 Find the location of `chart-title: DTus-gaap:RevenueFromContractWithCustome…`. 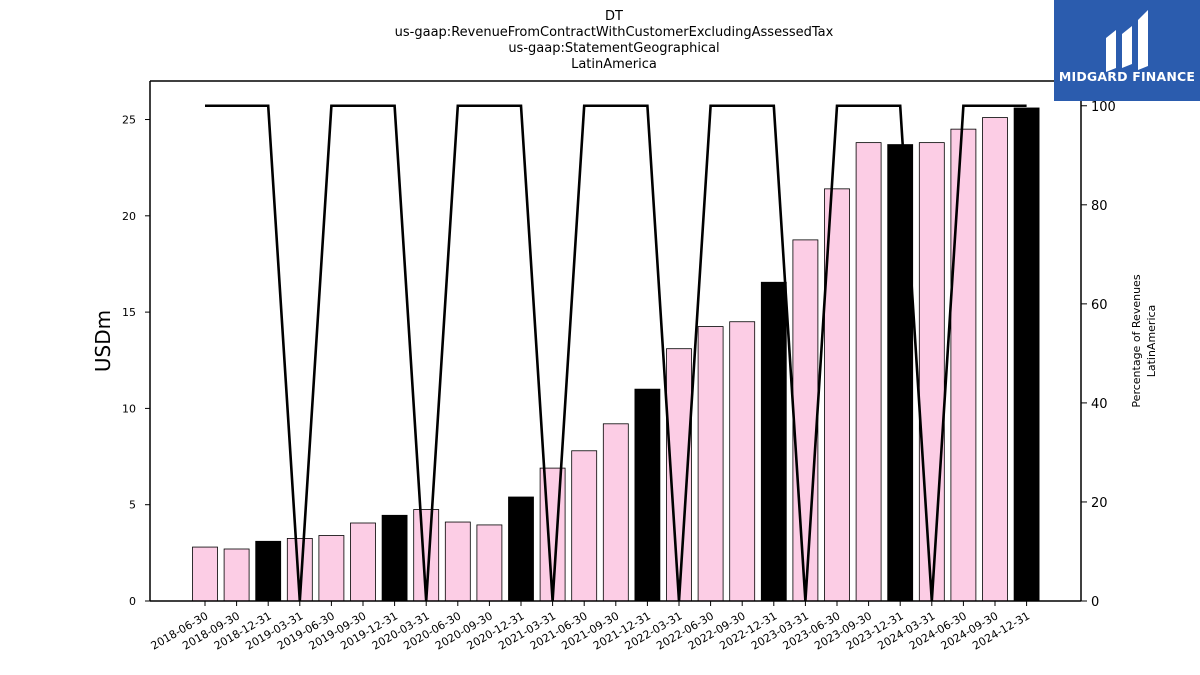

chart-title: DTus-gaap:RevenueFromContractWithCustome… is located at coordinates (614, 40).